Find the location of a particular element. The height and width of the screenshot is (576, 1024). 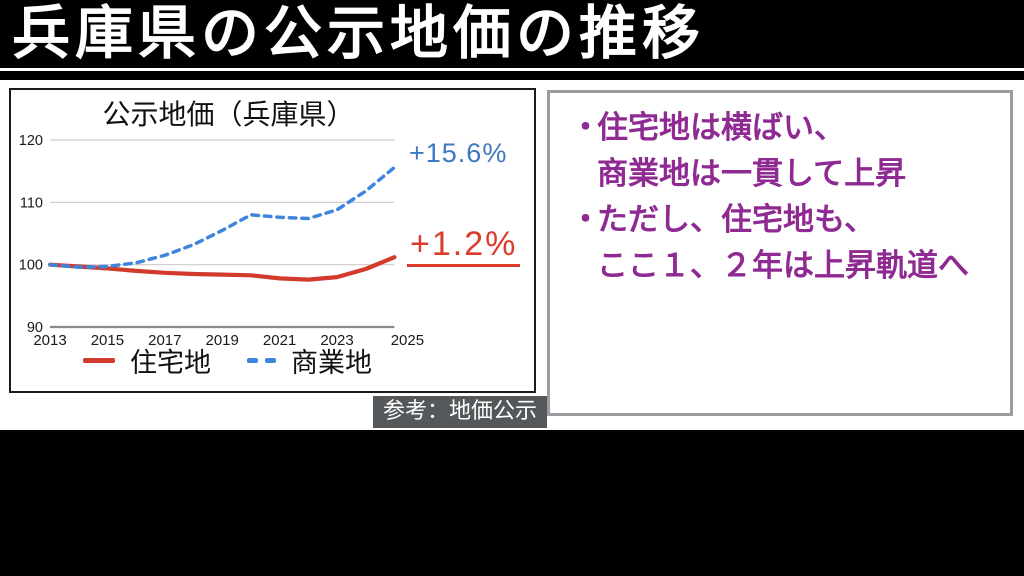

title-underline is located at coordinates (512, 69).